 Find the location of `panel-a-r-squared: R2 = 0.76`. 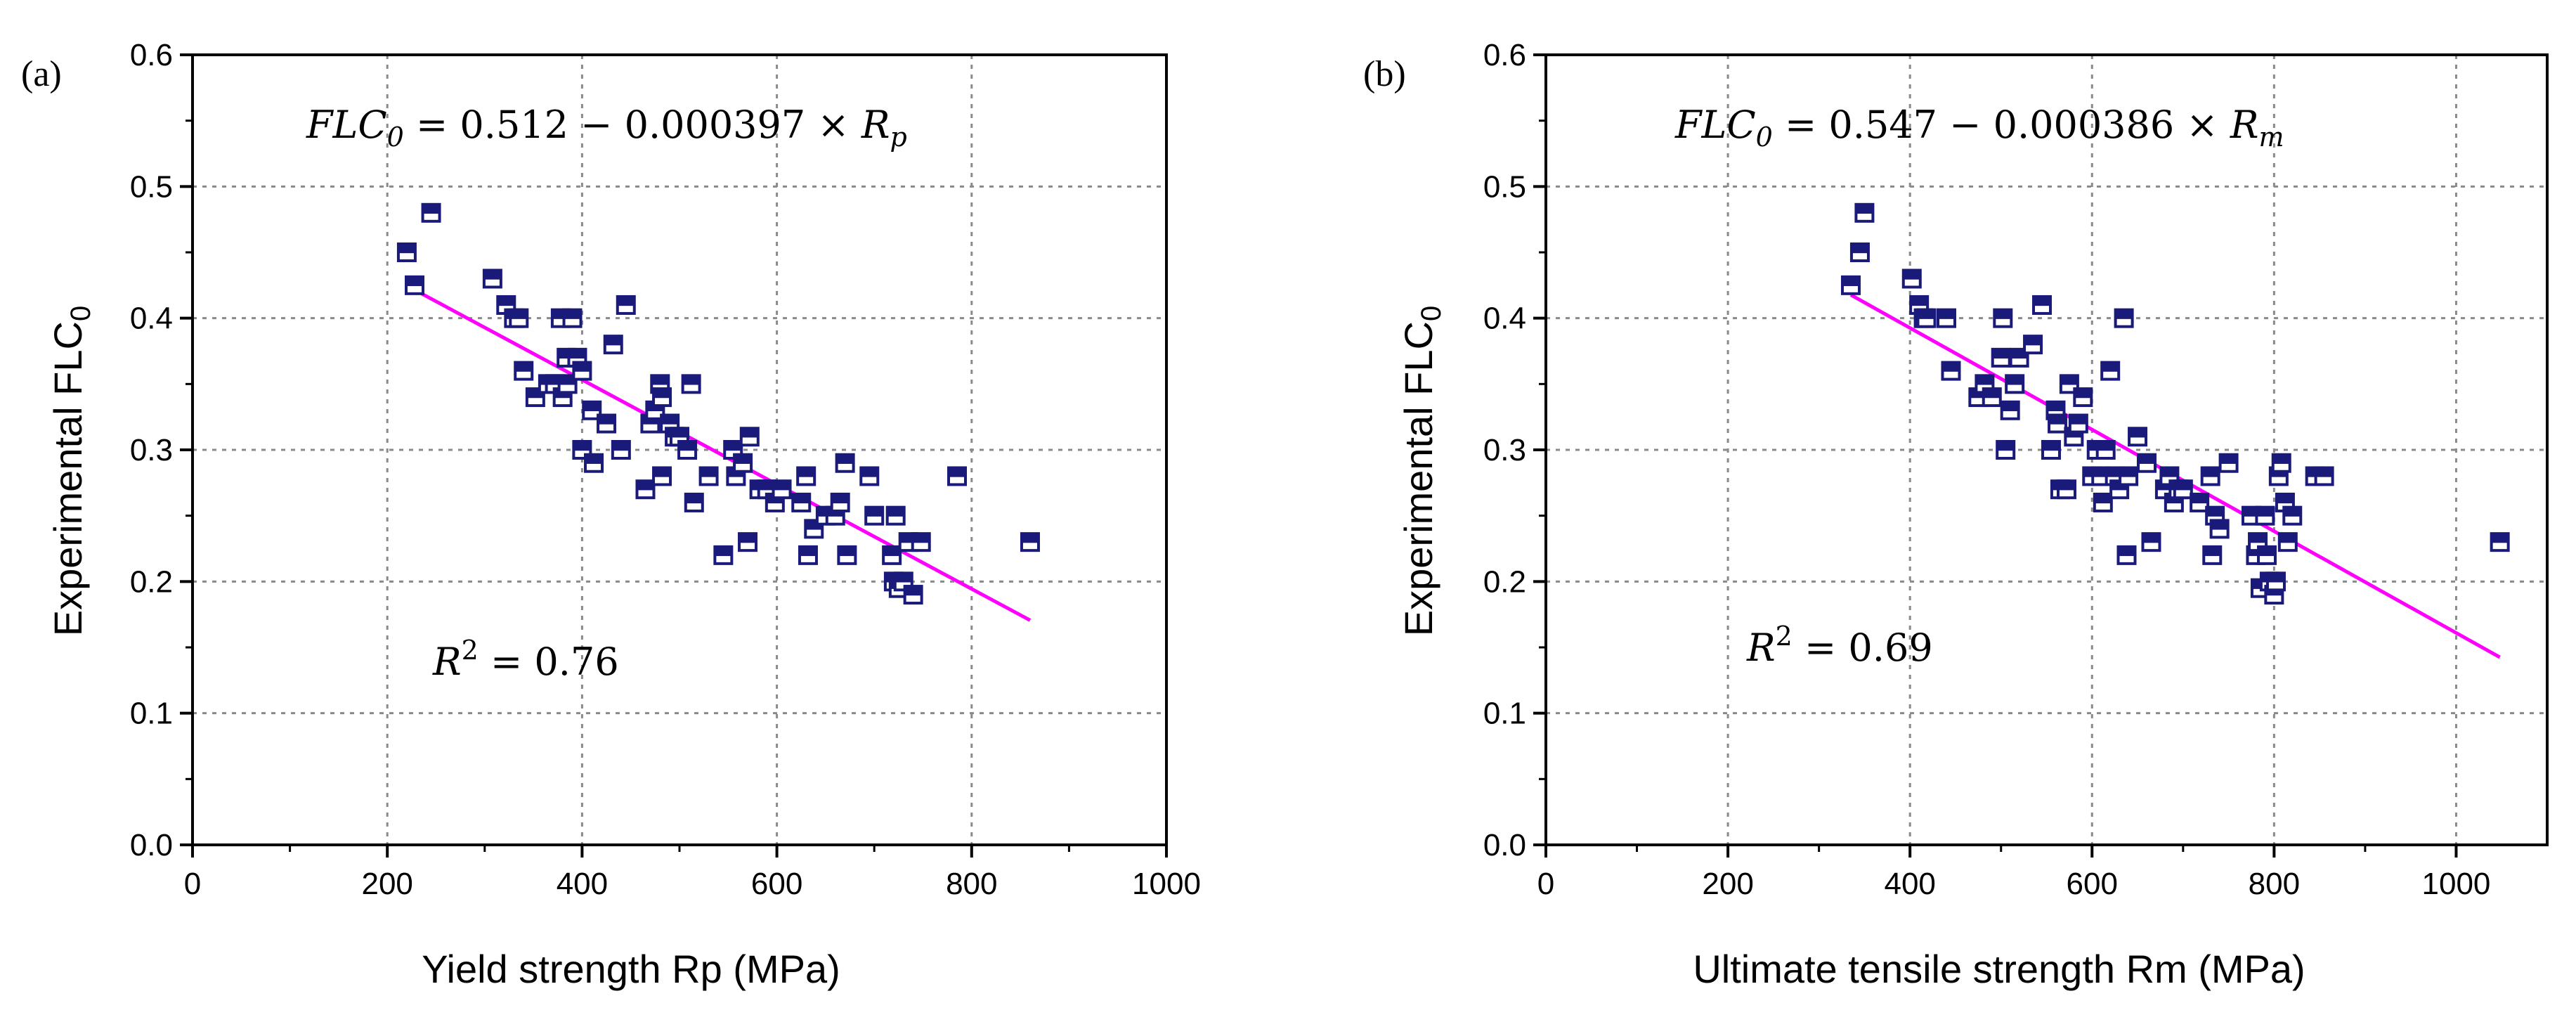

panel-a-r-squared: R2 = 0.76 is located at coordinates (525, 660).